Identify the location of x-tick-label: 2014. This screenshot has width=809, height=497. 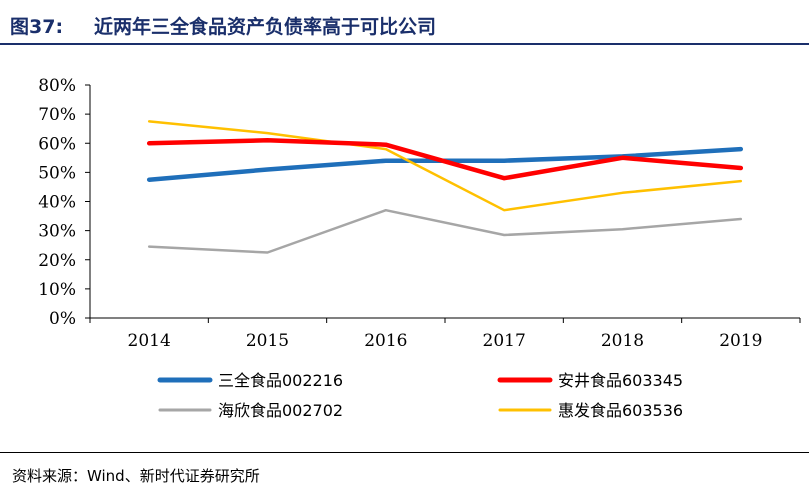
(149, 341).